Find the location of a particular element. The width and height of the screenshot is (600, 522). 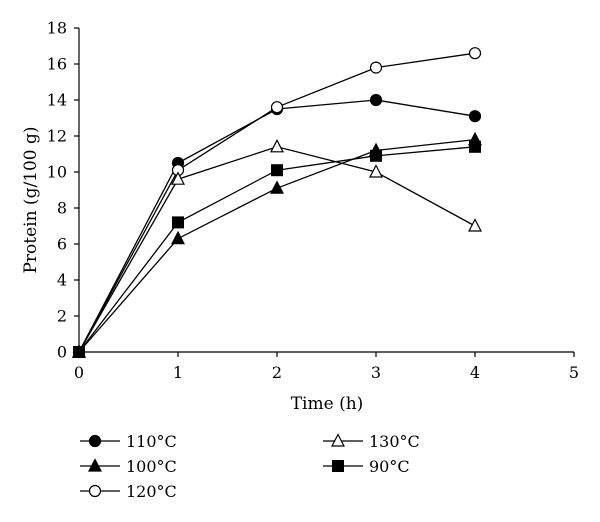

y-tick-label: 8 is located at coordinates (62, 208).